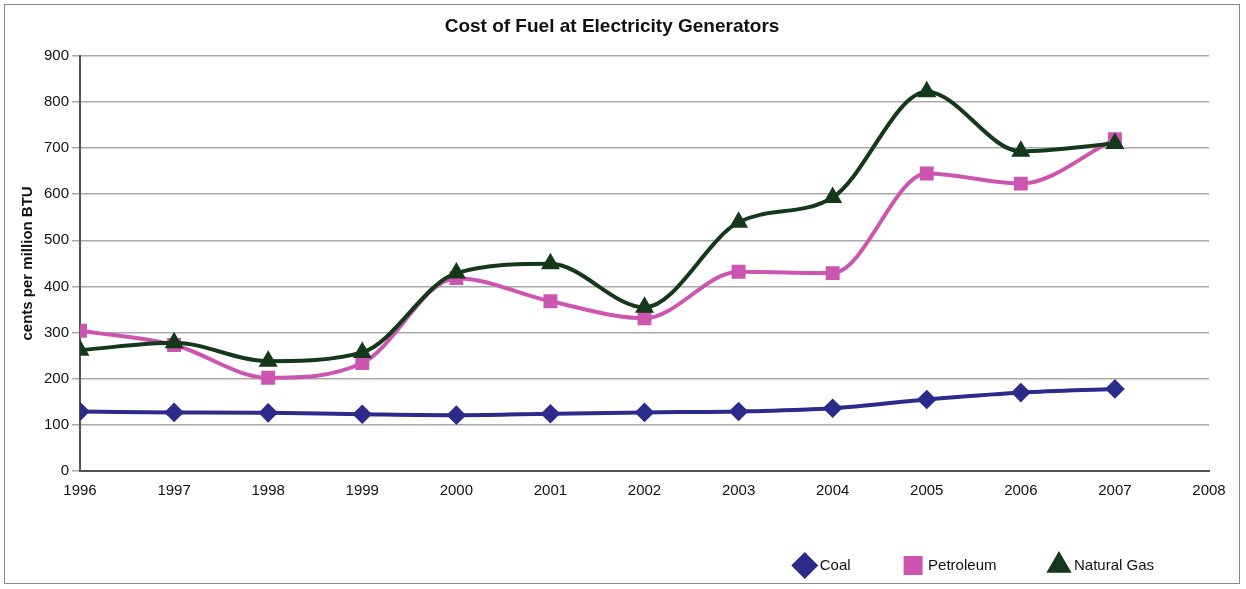  I want to click on y-tick-label: 500, so click(57, 239).